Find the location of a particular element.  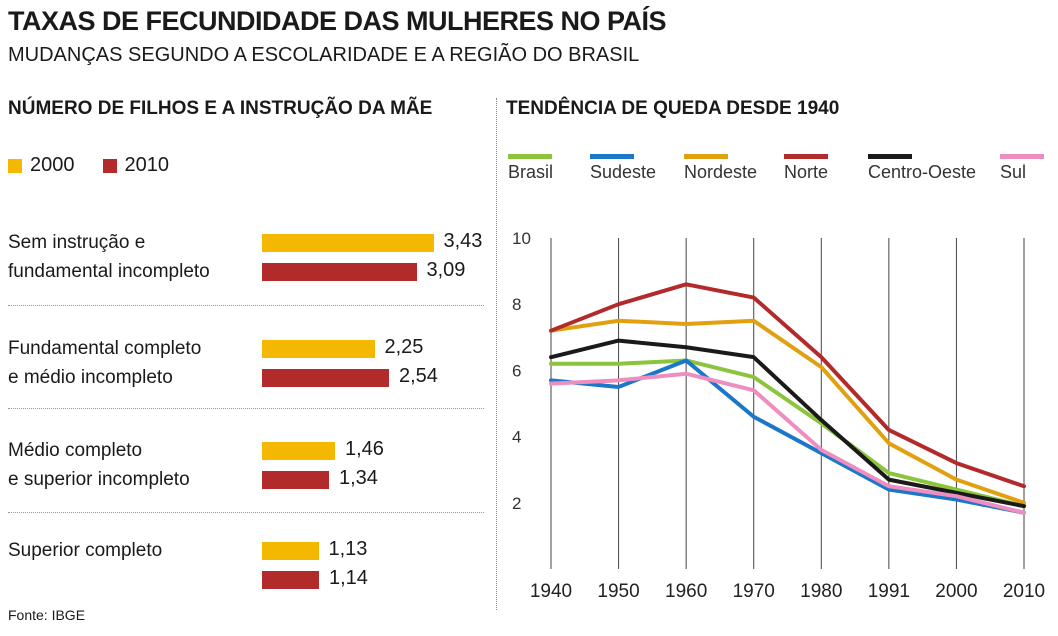

bar-group: Superior completo 1,13 1,14 is located at coordinates (246, 566).